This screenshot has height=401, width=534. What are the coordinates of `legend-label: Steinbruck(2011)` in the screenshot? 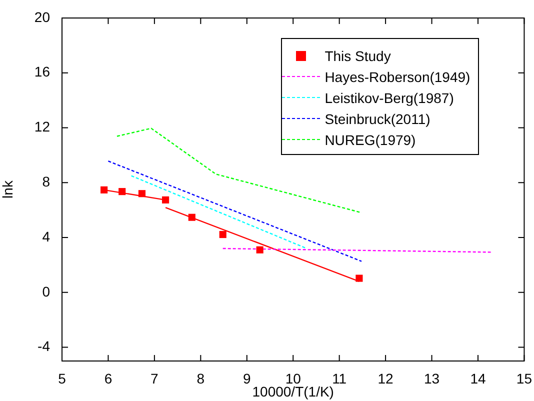 It's located at (377, 118).